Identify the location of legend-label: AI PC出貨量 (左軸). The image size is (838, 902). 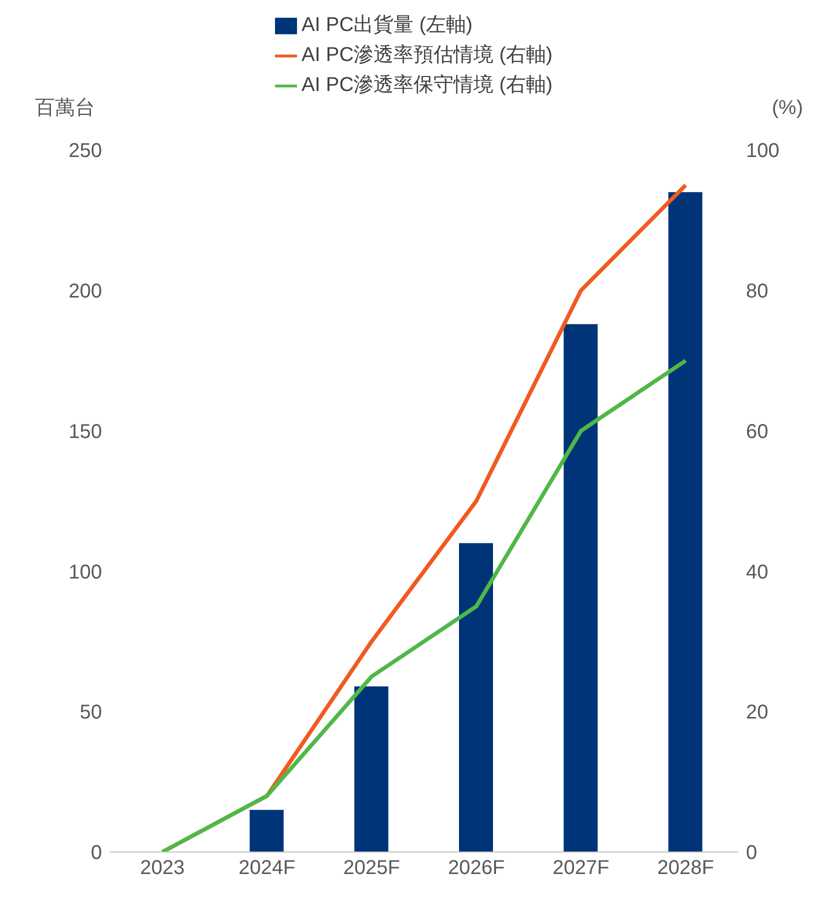
(387, 25).